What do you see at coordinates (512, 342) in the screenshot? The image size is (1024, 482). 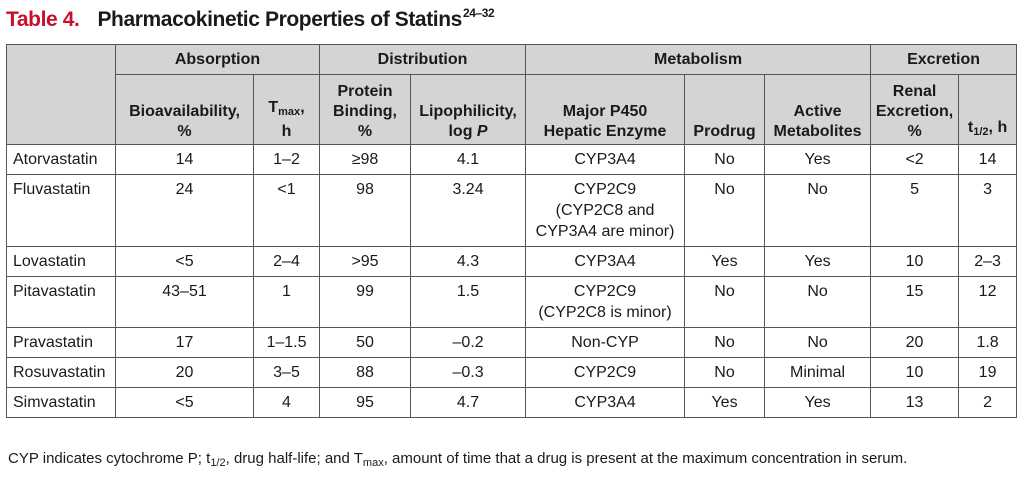 I see `table-row: Pravastatin 17 1–1.5 50 –0.2 Non-CYP No No 20 1.8` at bounding box center [512, 342].